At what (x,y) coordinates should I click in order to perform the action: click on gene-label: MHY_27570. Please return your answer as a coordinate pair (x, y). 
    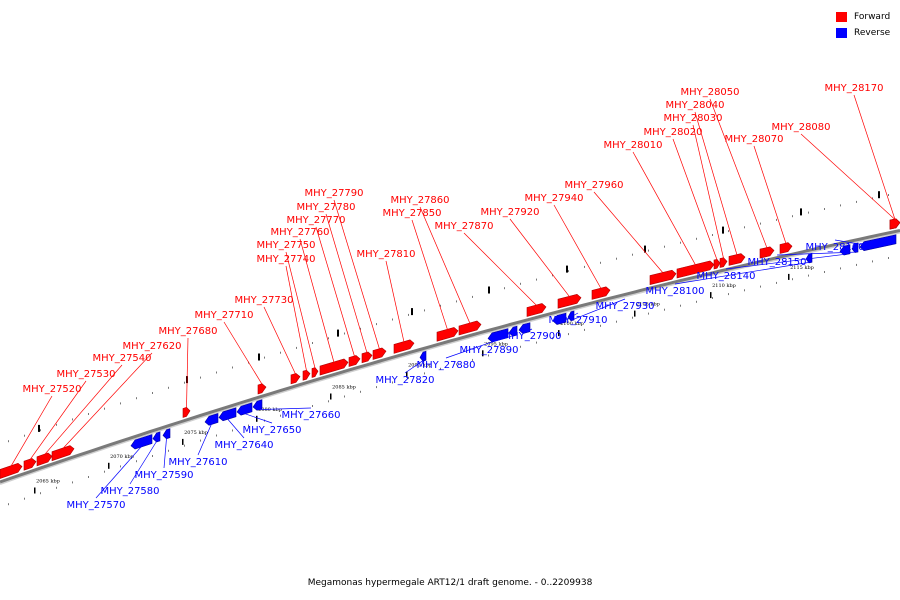
    Looking at the image, I should click on (95, 505).